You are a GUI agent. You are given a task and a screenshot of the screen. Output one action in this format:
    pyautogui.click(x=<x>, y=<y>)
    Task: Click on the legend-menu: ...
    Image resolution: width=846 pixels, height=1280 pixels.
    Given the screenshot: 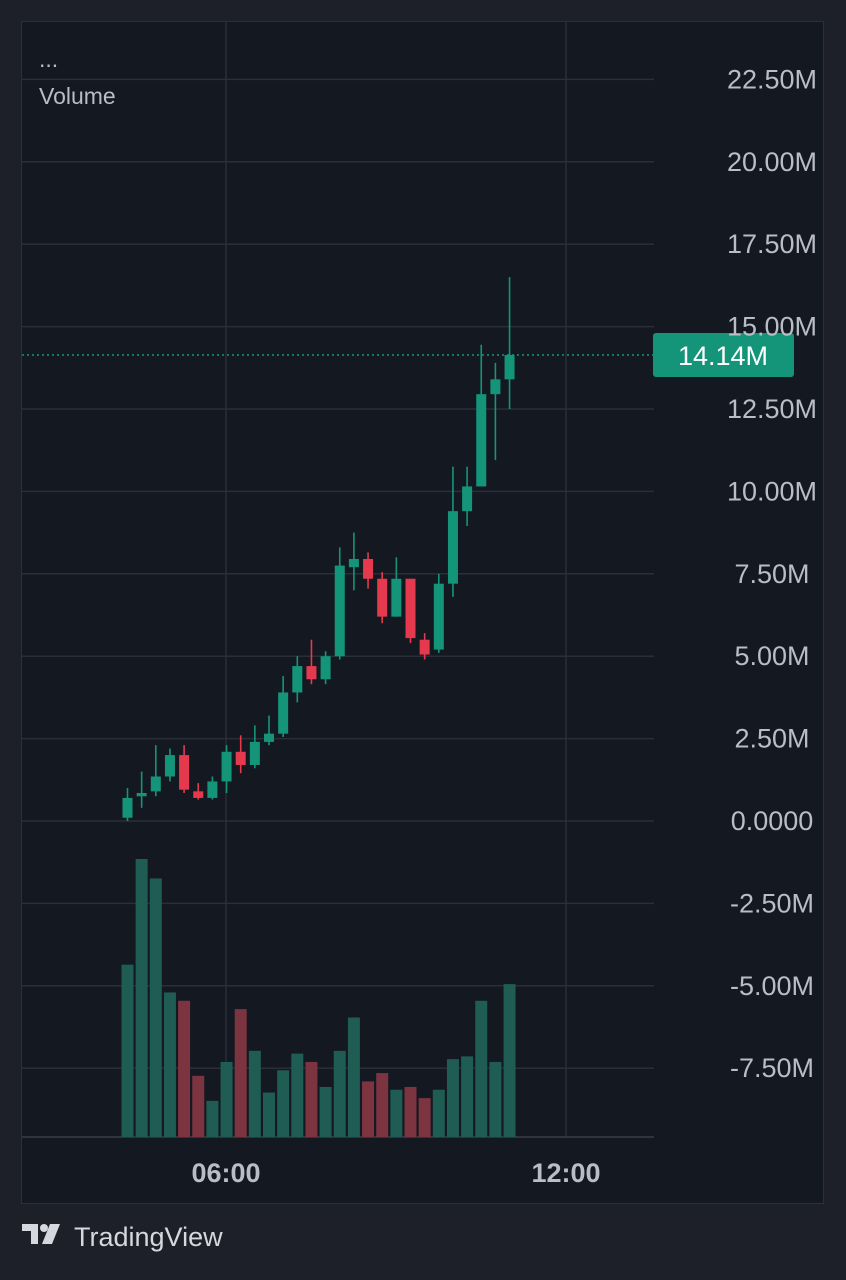 What is the action you would take?
    pyautogui.click(x=49, y=59)
    